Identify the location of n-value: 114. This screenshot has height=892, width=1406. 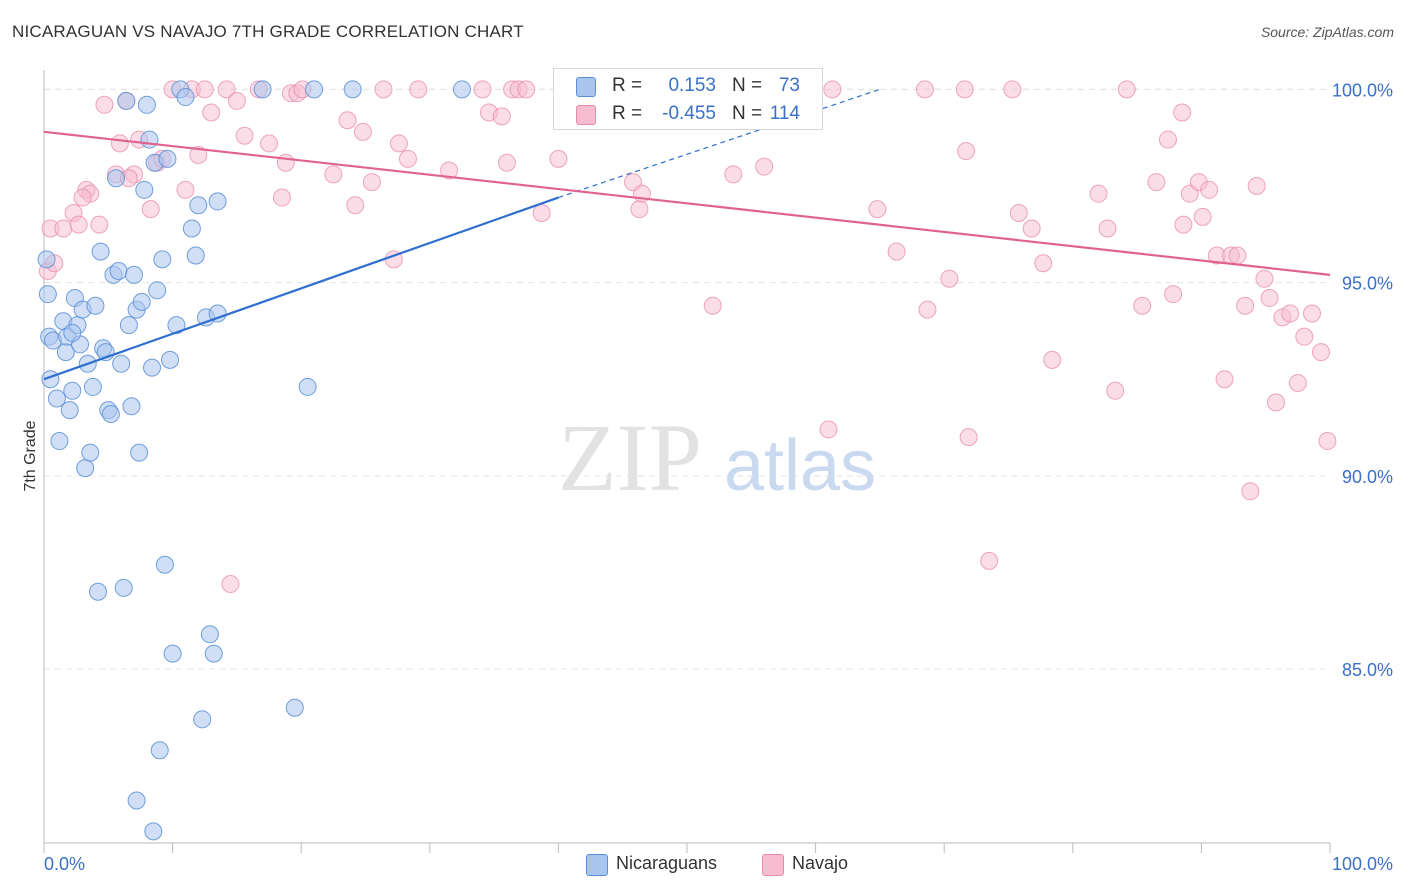
(784, 113).